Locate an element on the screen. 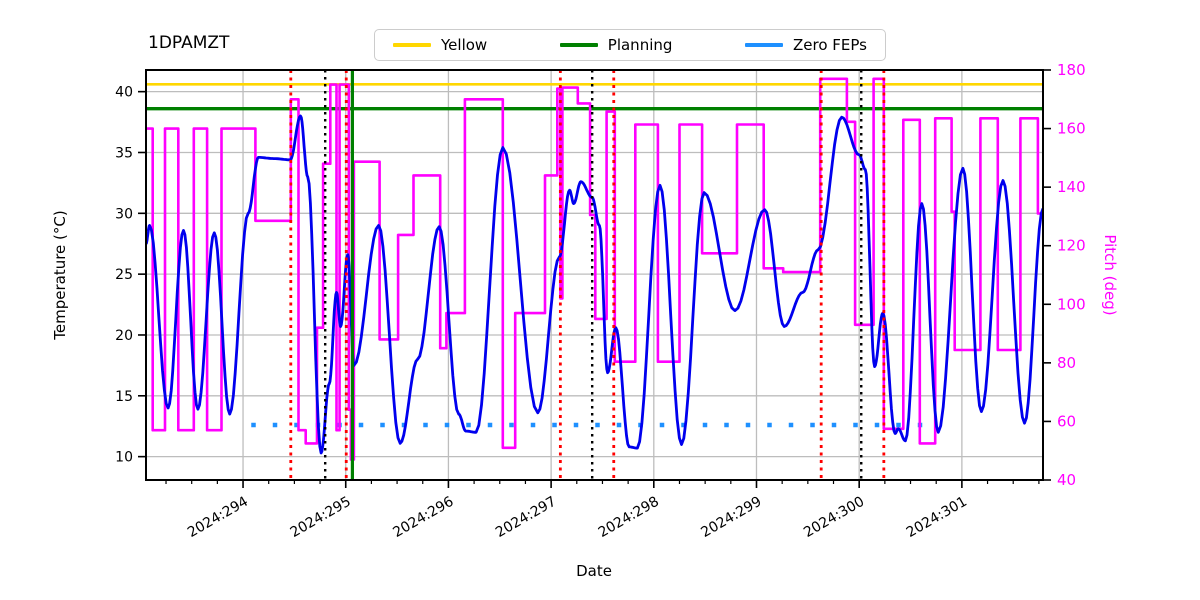 The width and height of the screenshot is (1200, 600). y-tick-label-left: 20 is located at coordinates (124, 336).